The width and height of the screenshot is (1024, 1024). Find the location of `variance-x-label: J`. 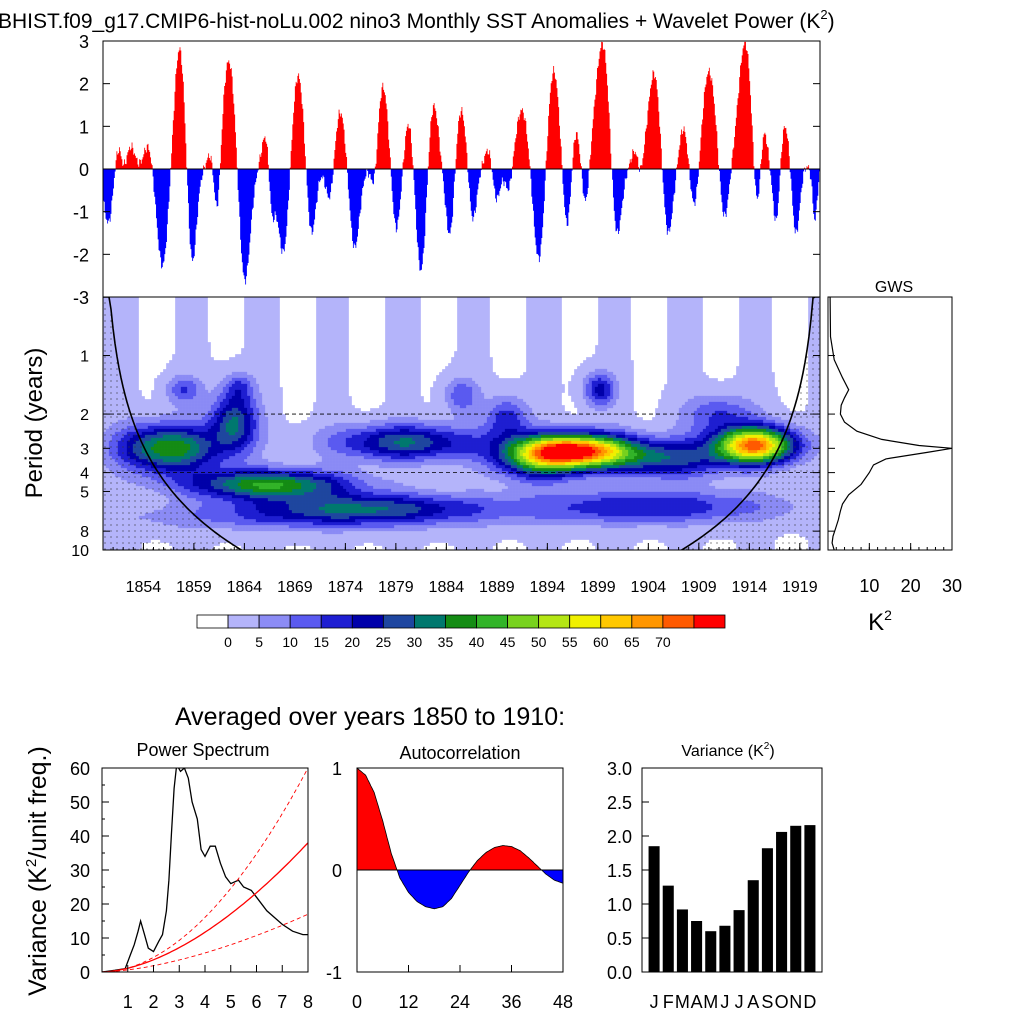

variance-x-label: J is located at coordinates (654, 1002).